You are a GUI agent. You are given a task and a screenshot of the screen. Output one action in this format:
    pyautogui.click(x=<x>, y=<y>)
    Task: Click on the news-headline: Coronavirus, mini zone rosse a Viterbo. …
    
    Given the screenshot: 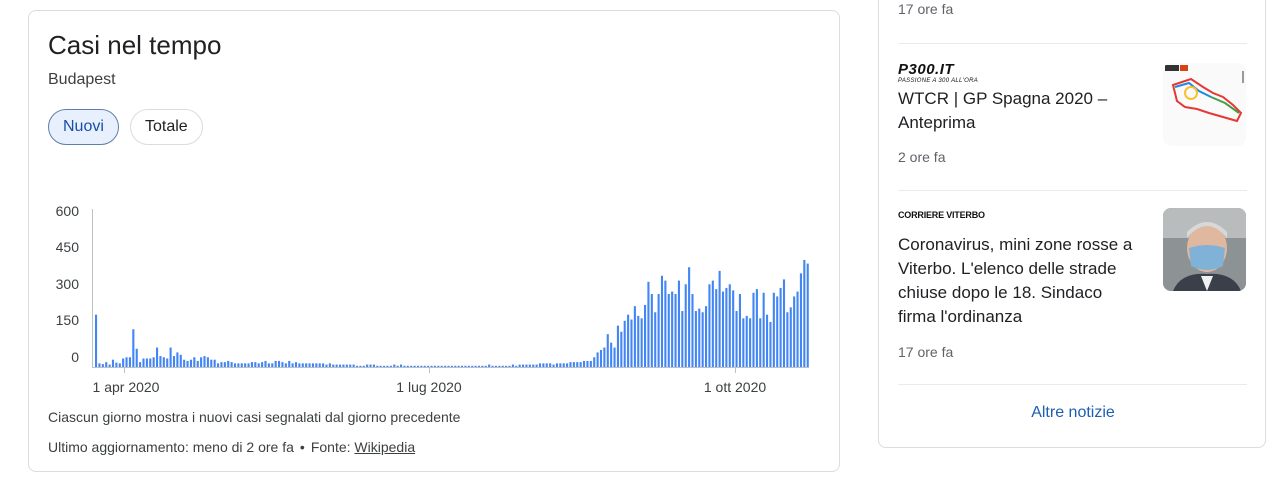 What is the action you would take?
    pyautogui.click(x=1015, y=280)
    